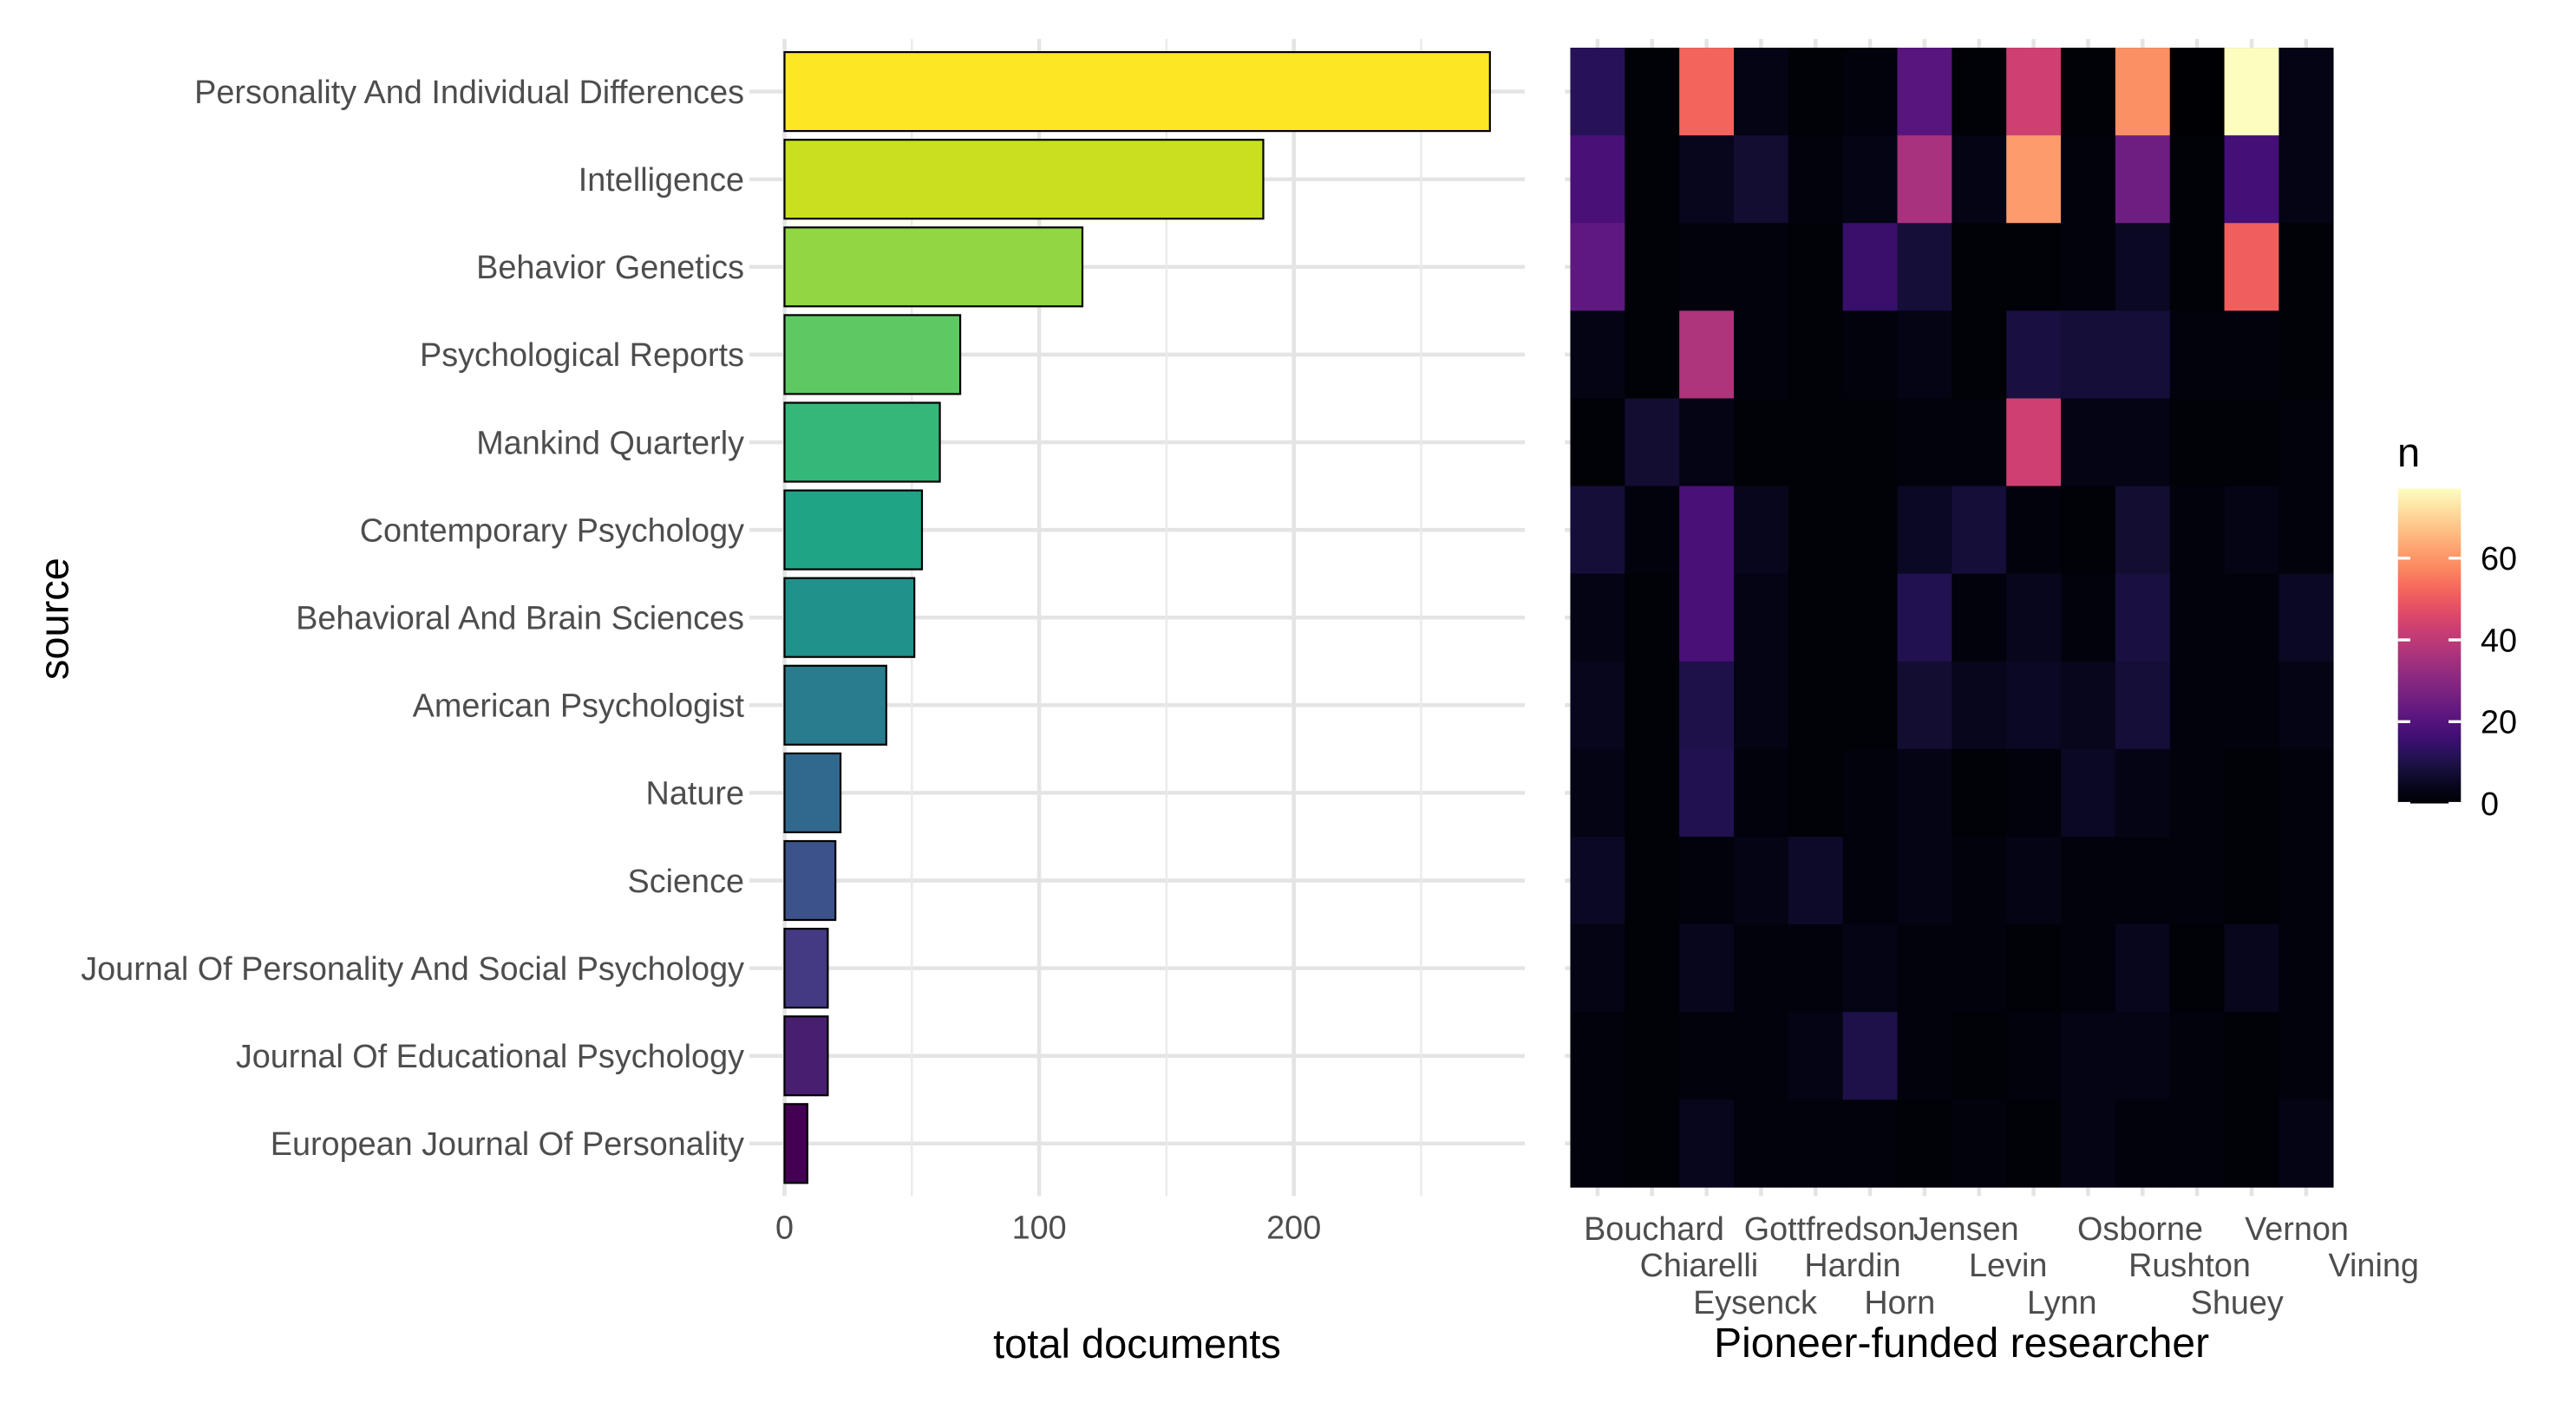 This screenshot has width=2576, height=1409. What do you see at coordinates (1899, 1303) in the screenshot?
I see `svg-text: Horn` at bounding box center [1899, 1303].